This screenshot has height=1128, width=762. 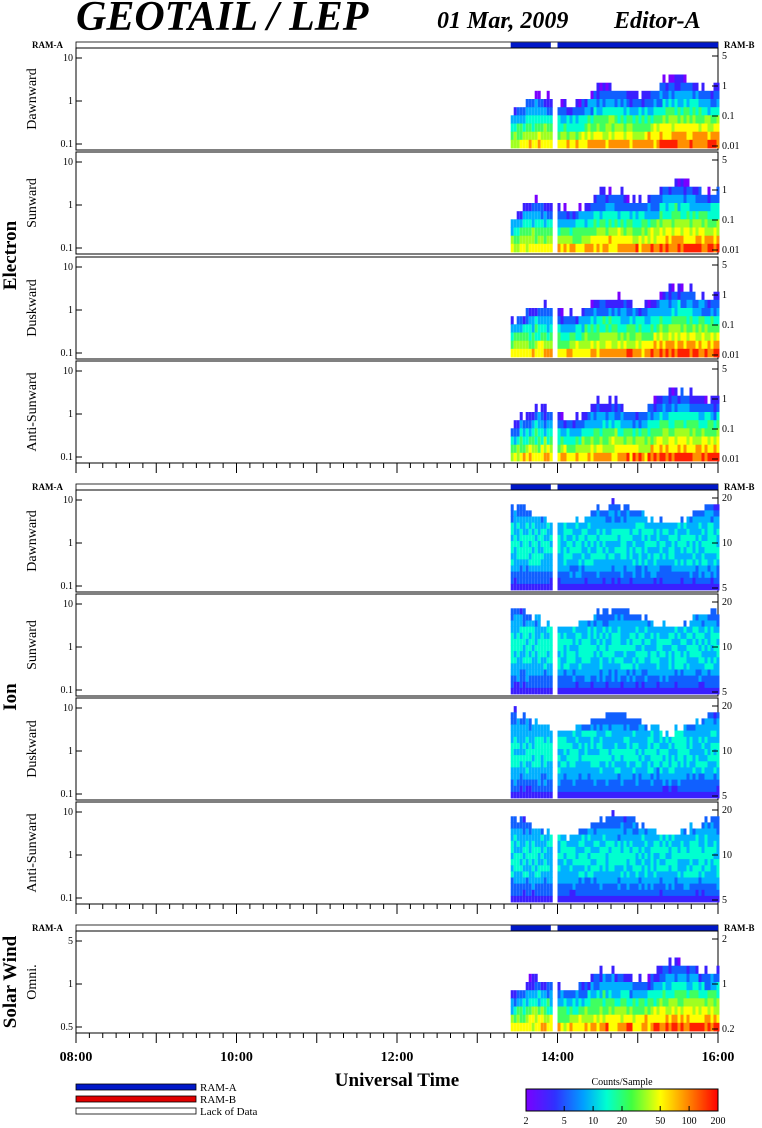 I want to click on electron-sunward-left-tick-2: 0.1, so click(x=67, y=248).